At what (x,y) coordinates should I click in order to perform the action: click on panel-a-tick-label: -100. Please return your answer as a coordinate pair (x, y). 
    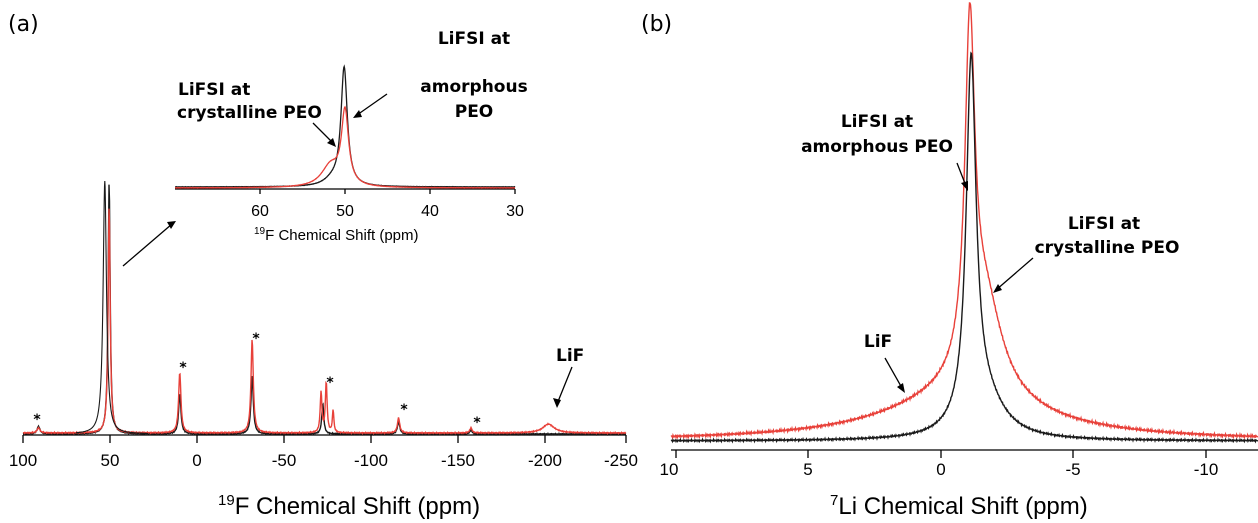
    Looking at the image, I should click on (371, 460).